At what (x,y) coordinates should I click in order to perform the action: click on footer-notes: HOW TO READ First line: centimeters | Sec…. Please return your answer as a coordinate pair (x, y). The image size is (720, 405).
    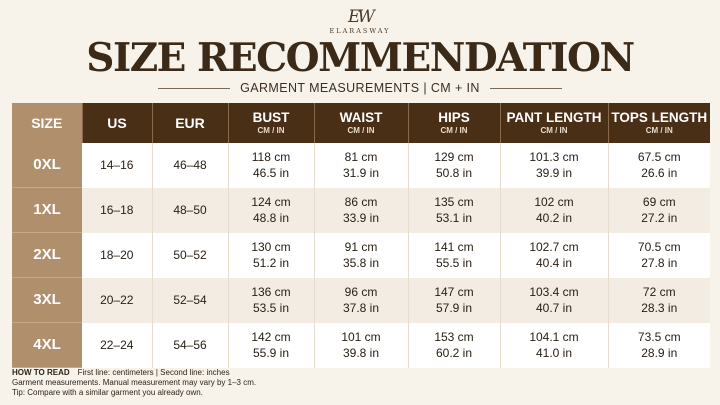
    Looking at the image, I should click on (361, 383).